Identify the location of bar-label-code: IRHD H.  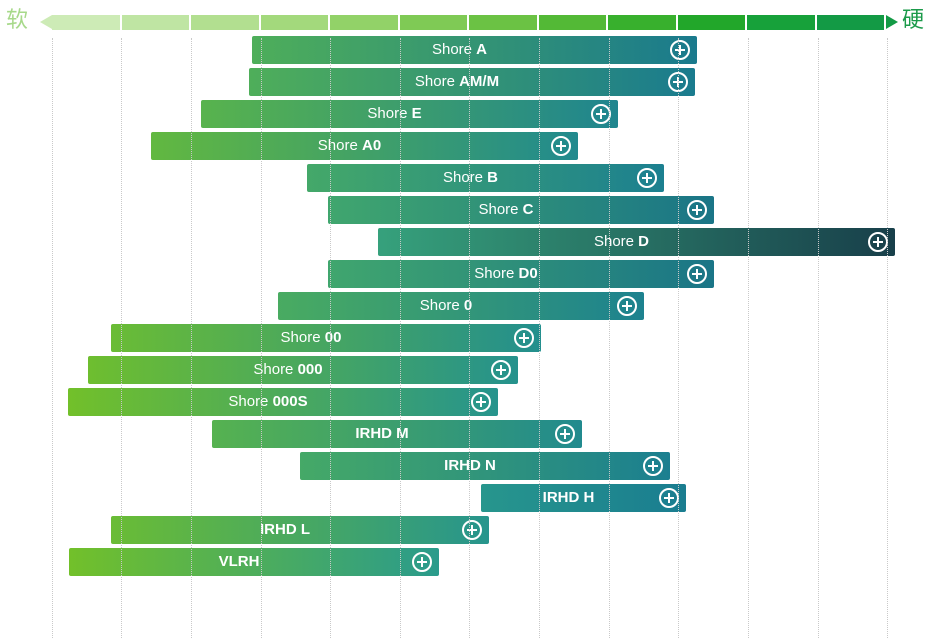
(568, 497).